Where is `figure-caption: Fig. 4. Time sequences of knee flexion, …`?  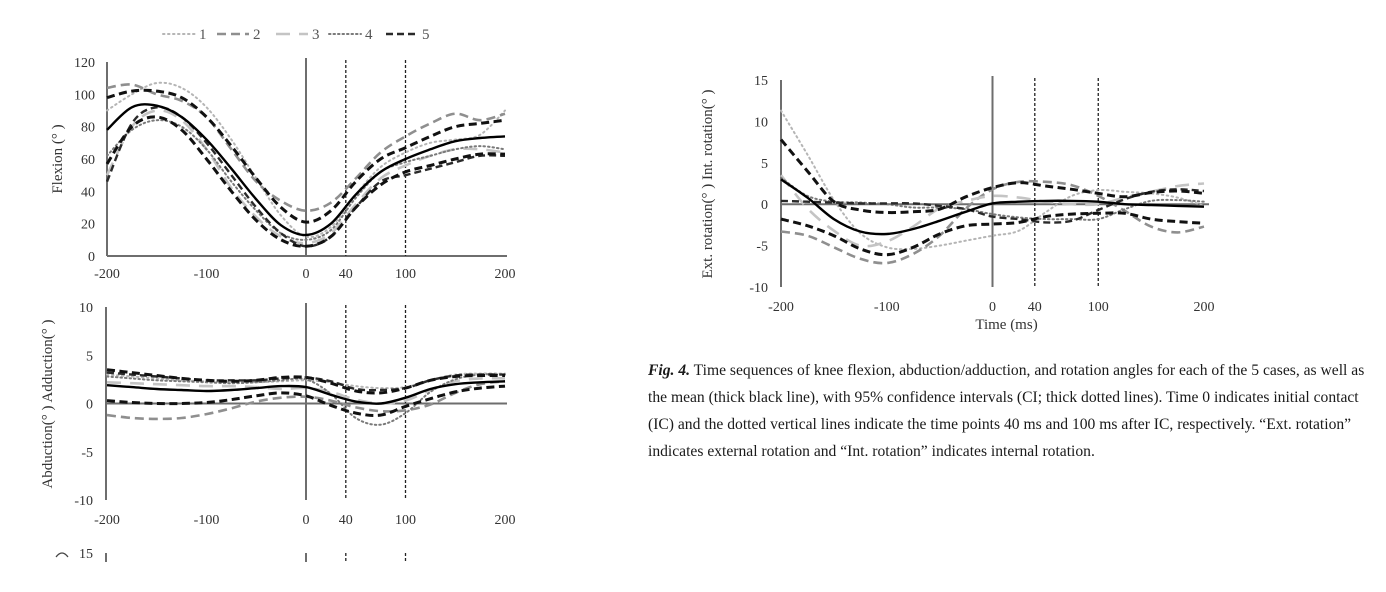 figure-caption: Fig. 4. Time sequences of knee flexion, … is located at coordinates (1013, 411).